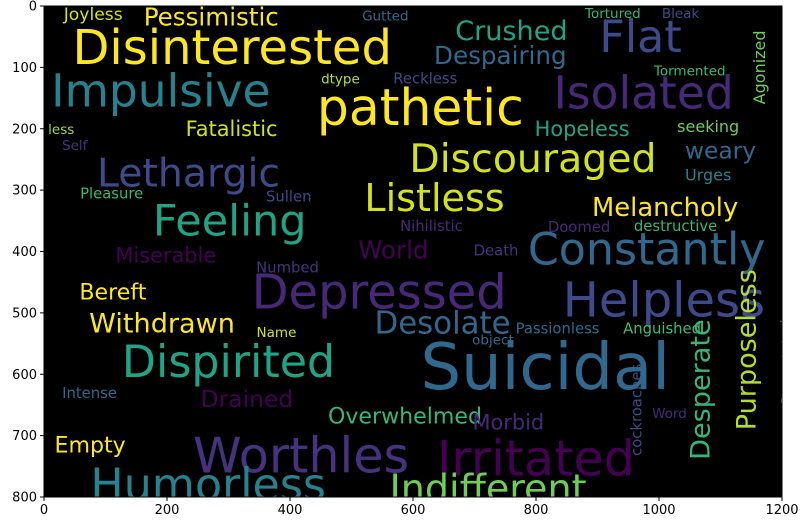 The height and width of the screenshot is (523, 805). Describe the element at coordinates (558, 328) in the screenshot. I see `word-passionless: Passionless` at that location.